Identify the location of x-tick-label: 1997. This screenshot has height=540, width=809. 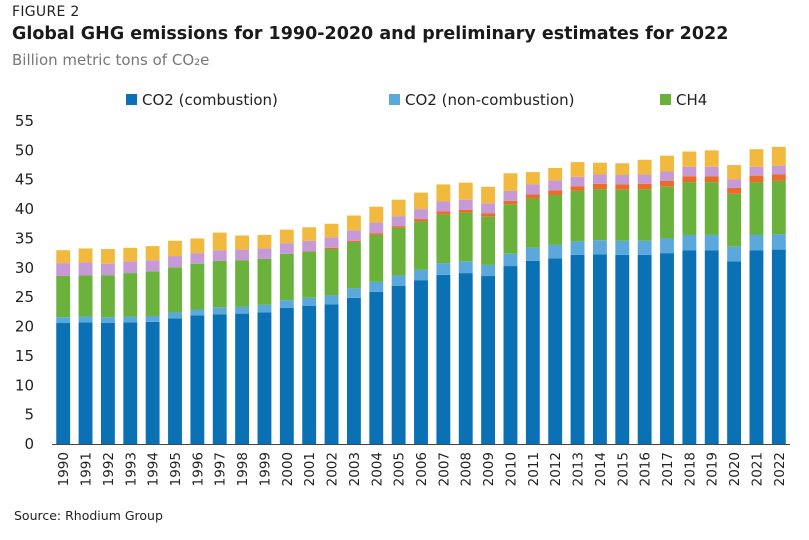
(221, 469).